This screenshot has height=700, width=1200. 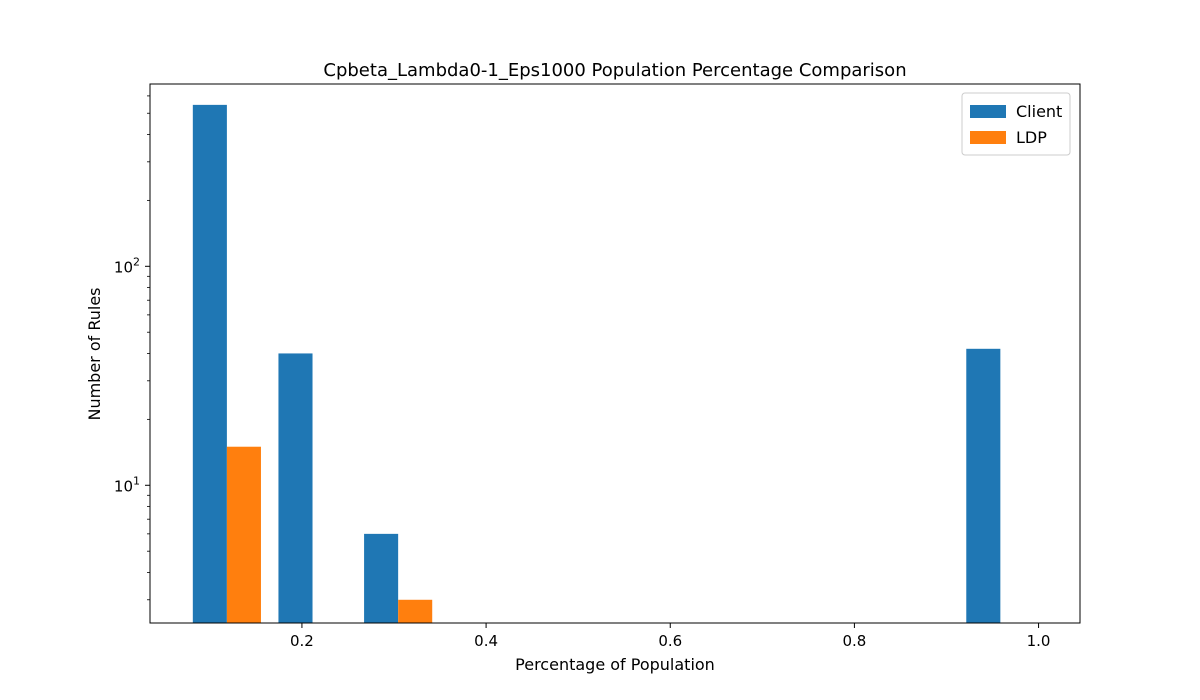 What do you see at coordinates (1039, 111) in the screenshot?
I see `legend-label-client: Client` at bounding box center [1039, 111].